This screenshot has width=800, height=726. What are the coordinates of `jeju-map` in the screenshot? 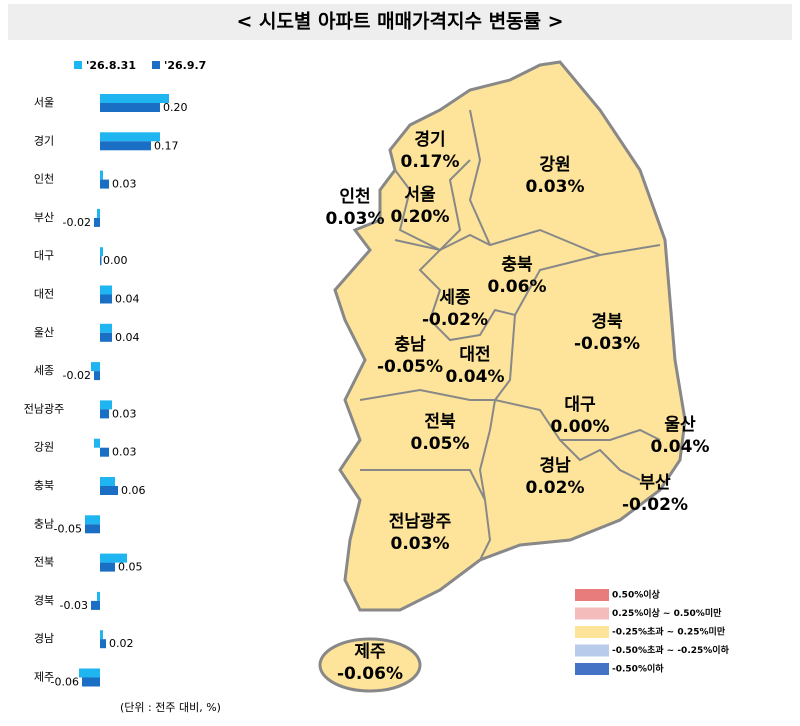 It's located at (370, 665).